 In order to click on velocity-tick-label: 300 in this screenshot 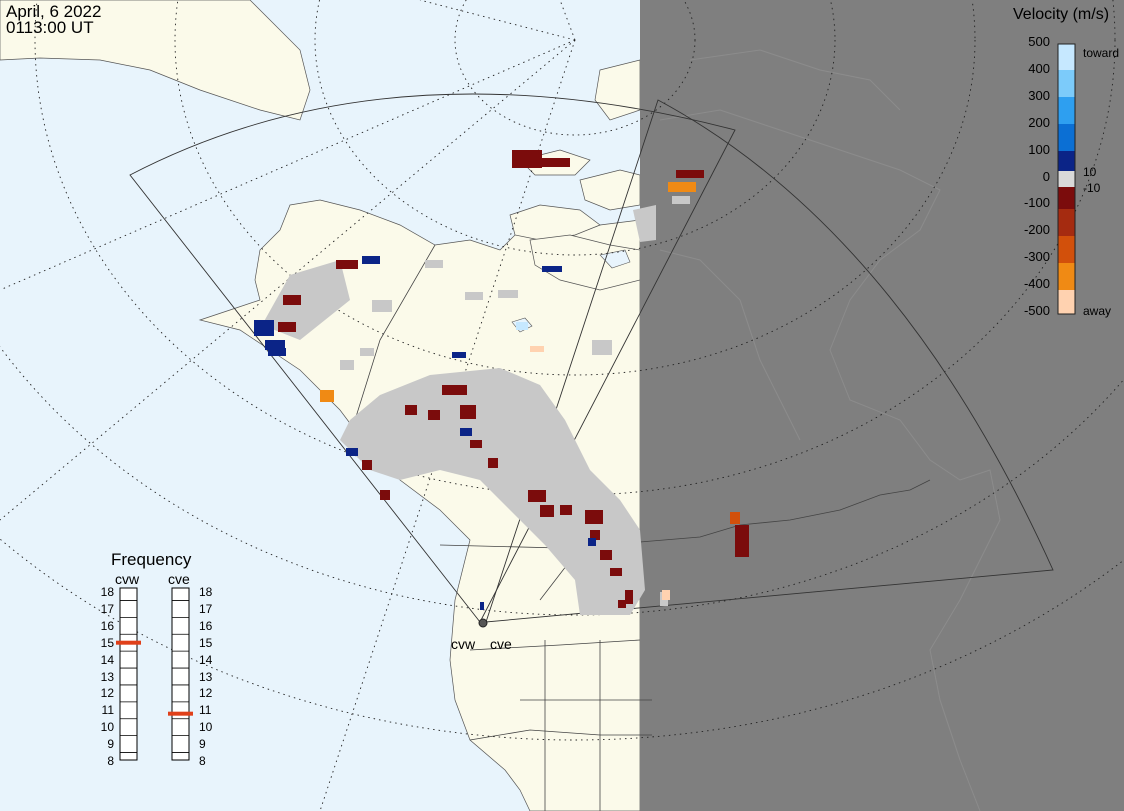, I will do `click(1039, 95)`.